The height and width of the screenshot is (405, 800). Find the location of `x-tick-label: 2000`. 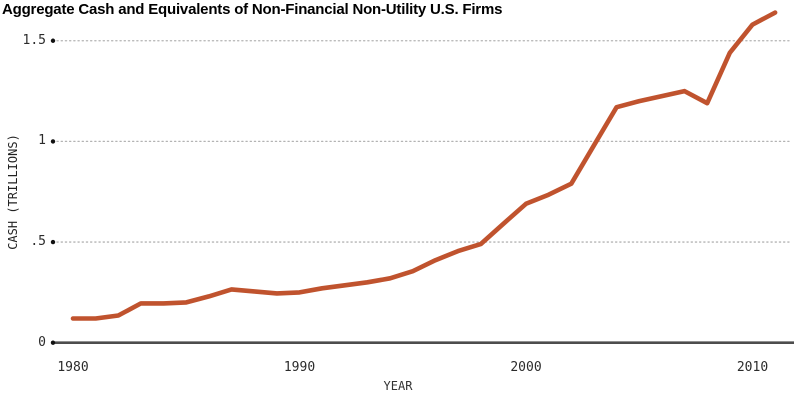

x-tick-label: 2000 is located at coordinates (526, 367).